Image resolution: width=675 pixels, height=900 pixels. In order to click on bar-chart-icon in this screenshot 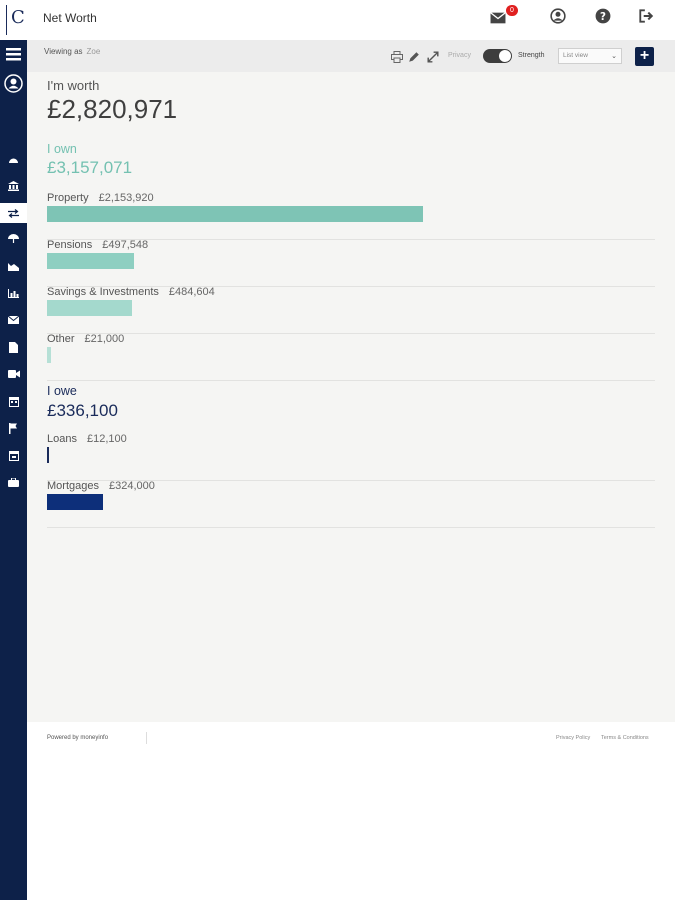, I will do `click(13, 293)`.